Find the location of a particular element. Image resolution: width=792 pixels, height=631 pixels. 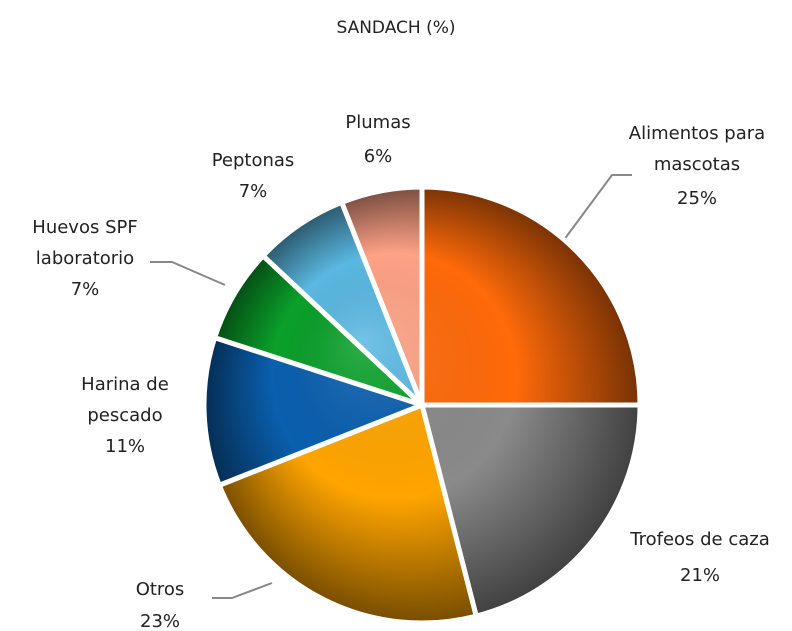

slice-value-label: 25% is located at coordinates (697, 198).